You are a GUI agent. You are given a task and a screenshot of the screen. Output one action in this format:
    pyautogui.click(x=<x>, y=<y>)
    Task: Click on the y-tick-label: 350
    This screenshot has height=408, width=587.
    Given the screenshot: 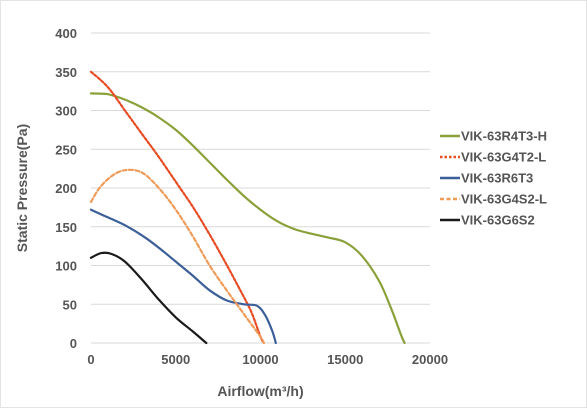 What is the action you would take?
    pyautogui.click(x=66, y=72)
    